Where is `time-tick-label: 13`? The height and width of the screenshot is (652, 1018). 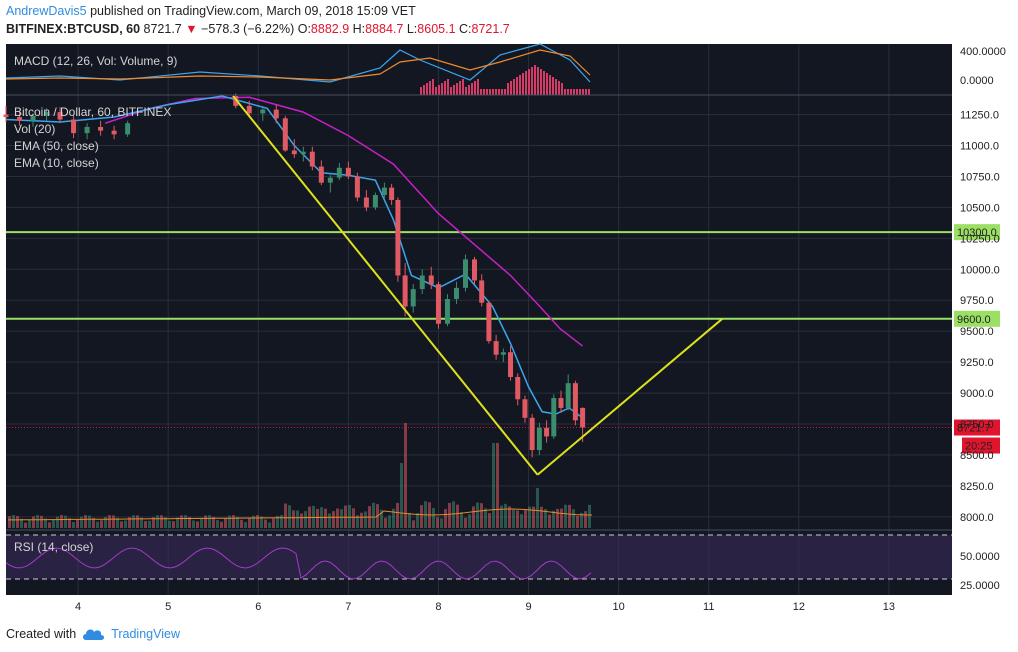 time-tick-label: 13 is located at coordinates (889, 607).